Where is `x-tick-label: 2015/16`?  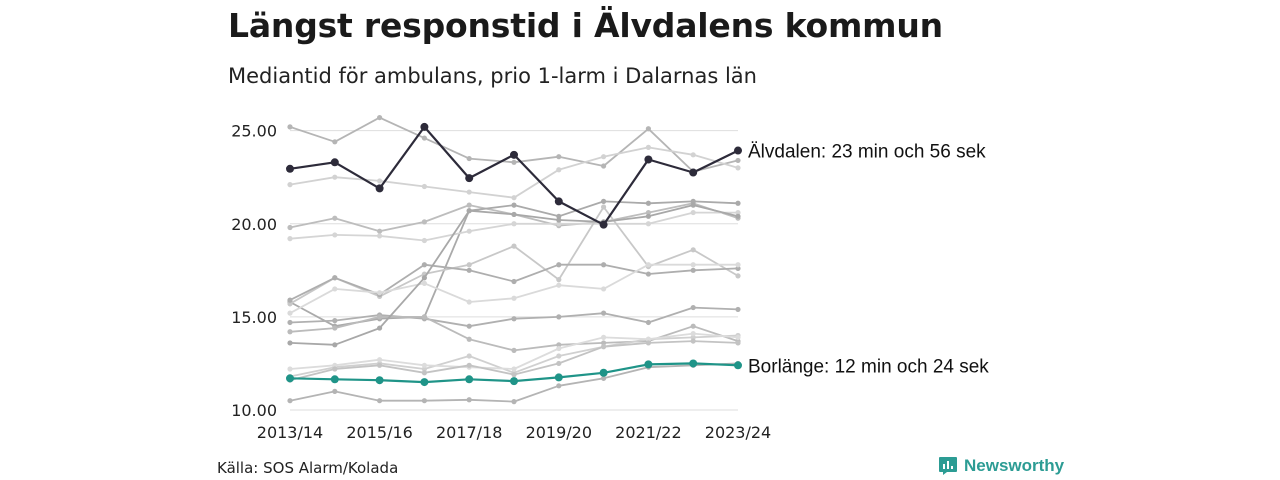
x-tick-label: 2015/16 is located at coordinates (379, 432).